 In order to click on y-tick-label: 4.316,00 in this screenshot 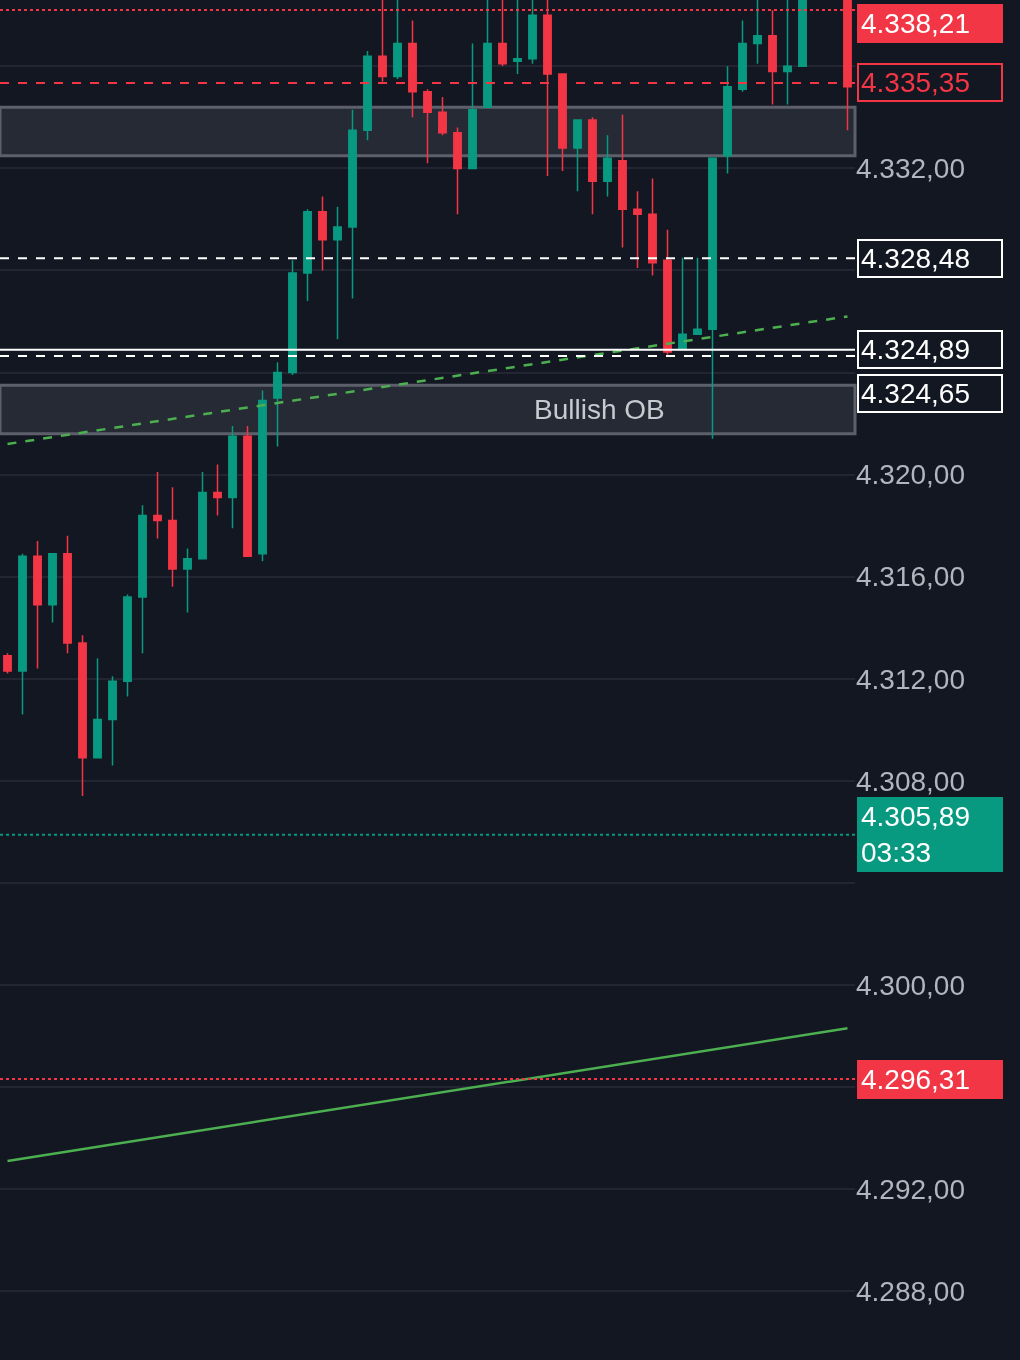, I will do `click(910, 577)`.